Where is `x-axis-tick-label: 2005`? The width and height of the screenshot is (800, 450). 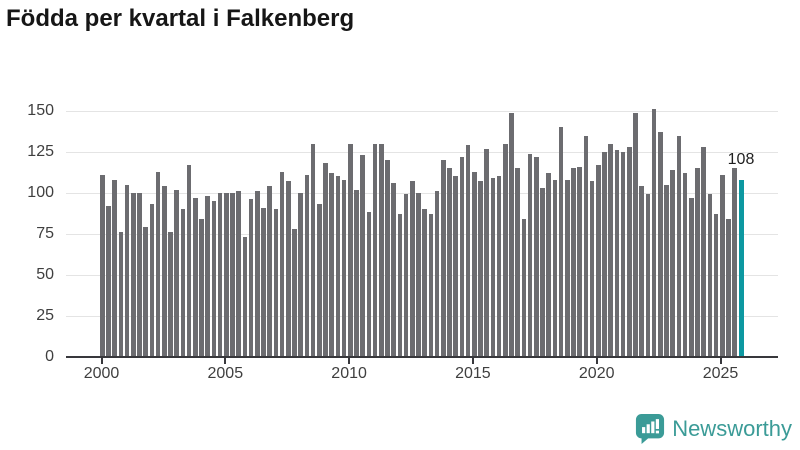
x-axis-tick-label: 2005 is located at coordinates (225, 373).